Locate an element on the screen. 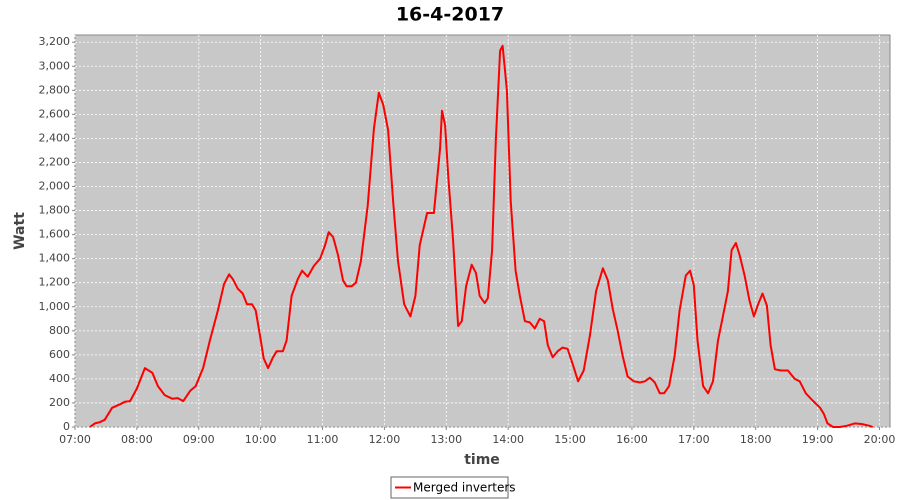  x-tick-label: 20:00 is located at coordinates (880, 439).